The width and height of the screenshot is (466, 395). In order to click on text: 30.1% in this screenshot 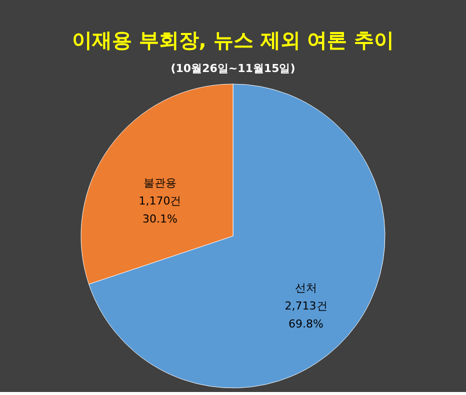, I will do `click(160, 219)`.